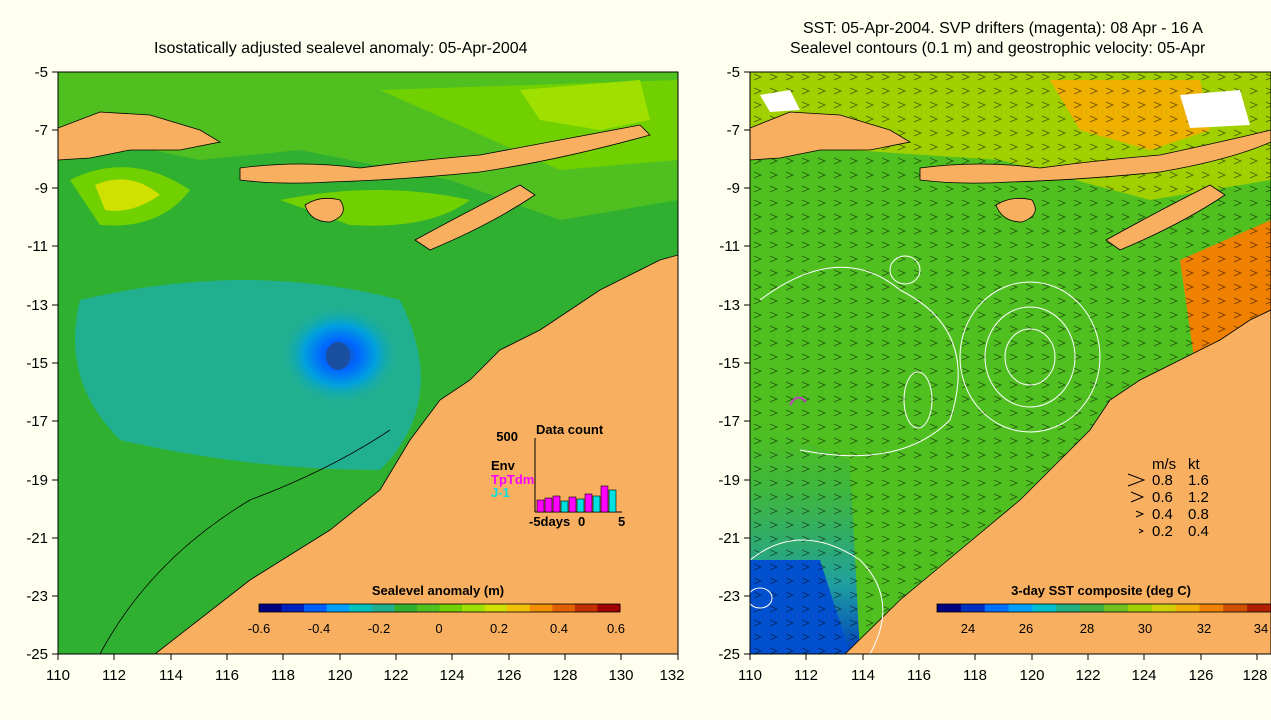  I want to click on speed-legend-ms: 0.6, so click(1162, 497).